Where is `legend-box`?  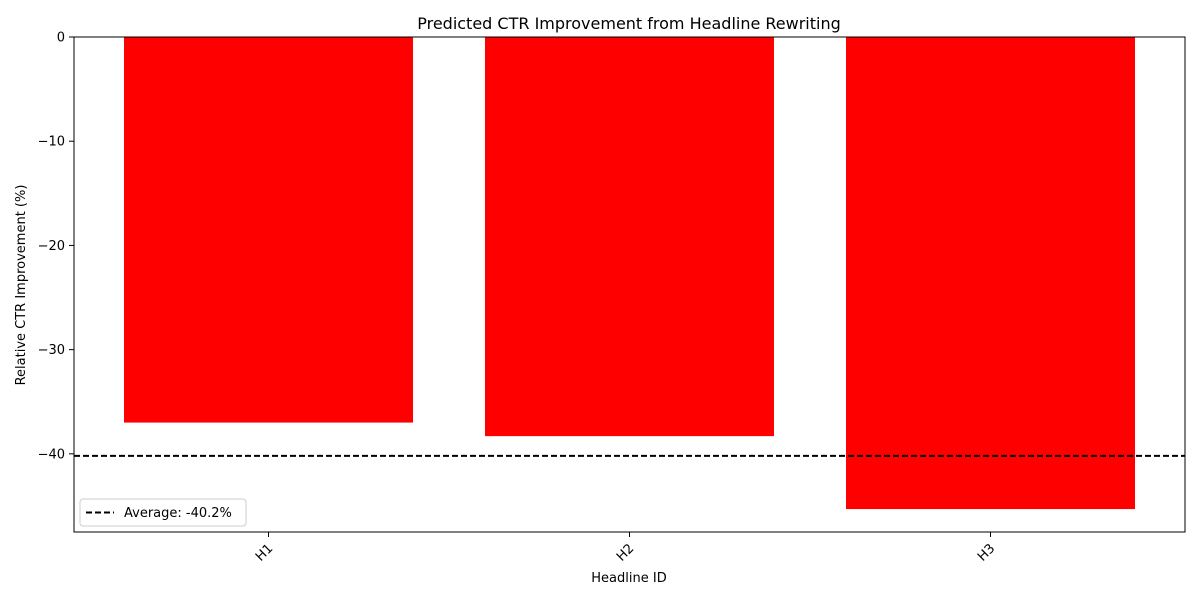 legend-box is located at coordinates (163, 512).